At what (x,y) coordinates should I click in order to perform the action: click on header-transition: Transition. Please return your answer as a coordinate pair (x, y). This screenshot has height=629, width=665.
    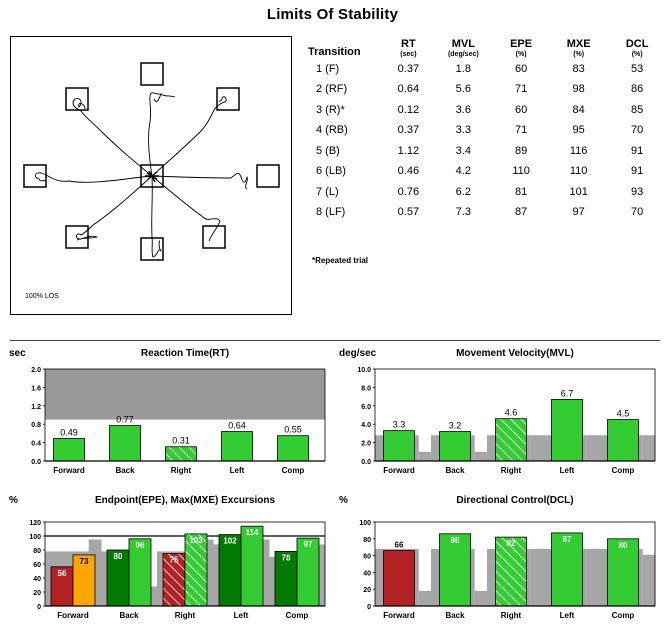
    Looking at the image, I should click on (334, 52).